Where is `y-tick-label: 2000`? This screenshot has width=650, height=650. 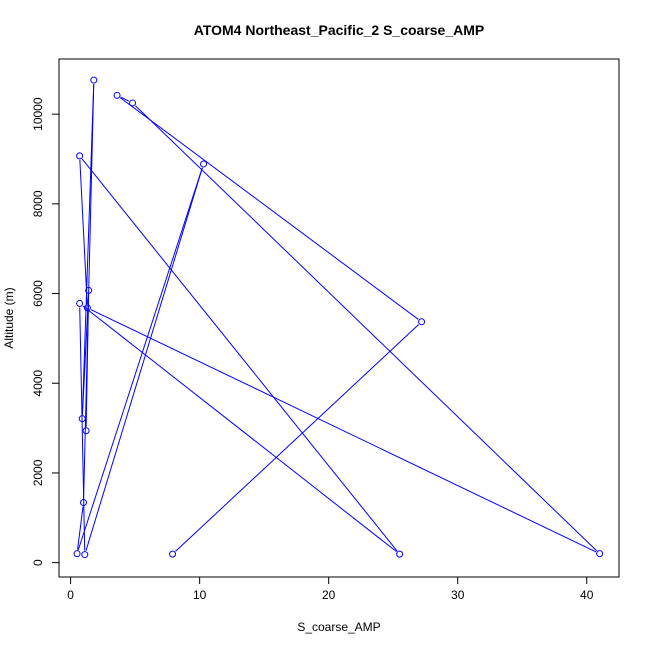 y-tick-label: 2000 is located at coordinates (38, 472).